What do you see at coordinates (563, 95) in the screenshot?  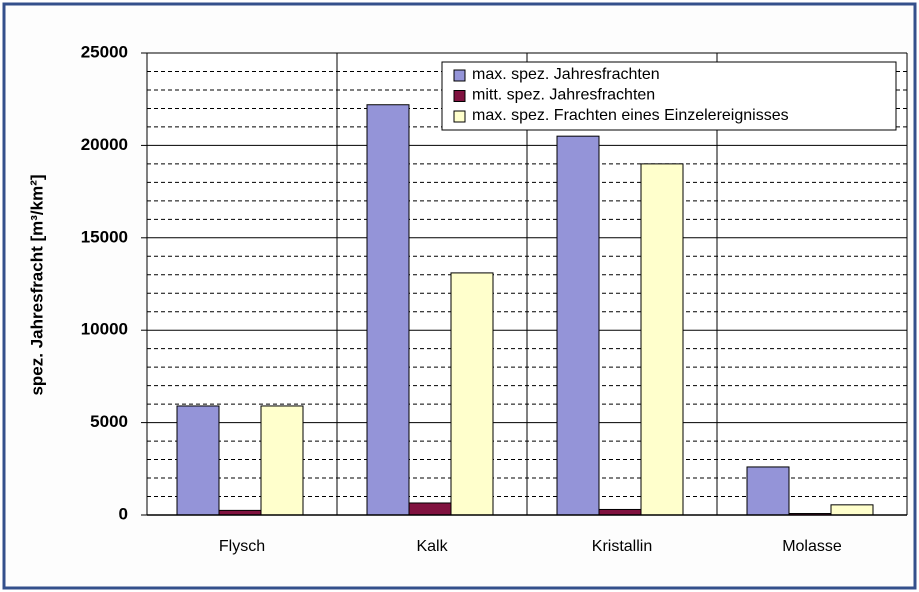 I see `legend-label: mitt. spez. Jahresfrachten` at bounding box center [563, 95].